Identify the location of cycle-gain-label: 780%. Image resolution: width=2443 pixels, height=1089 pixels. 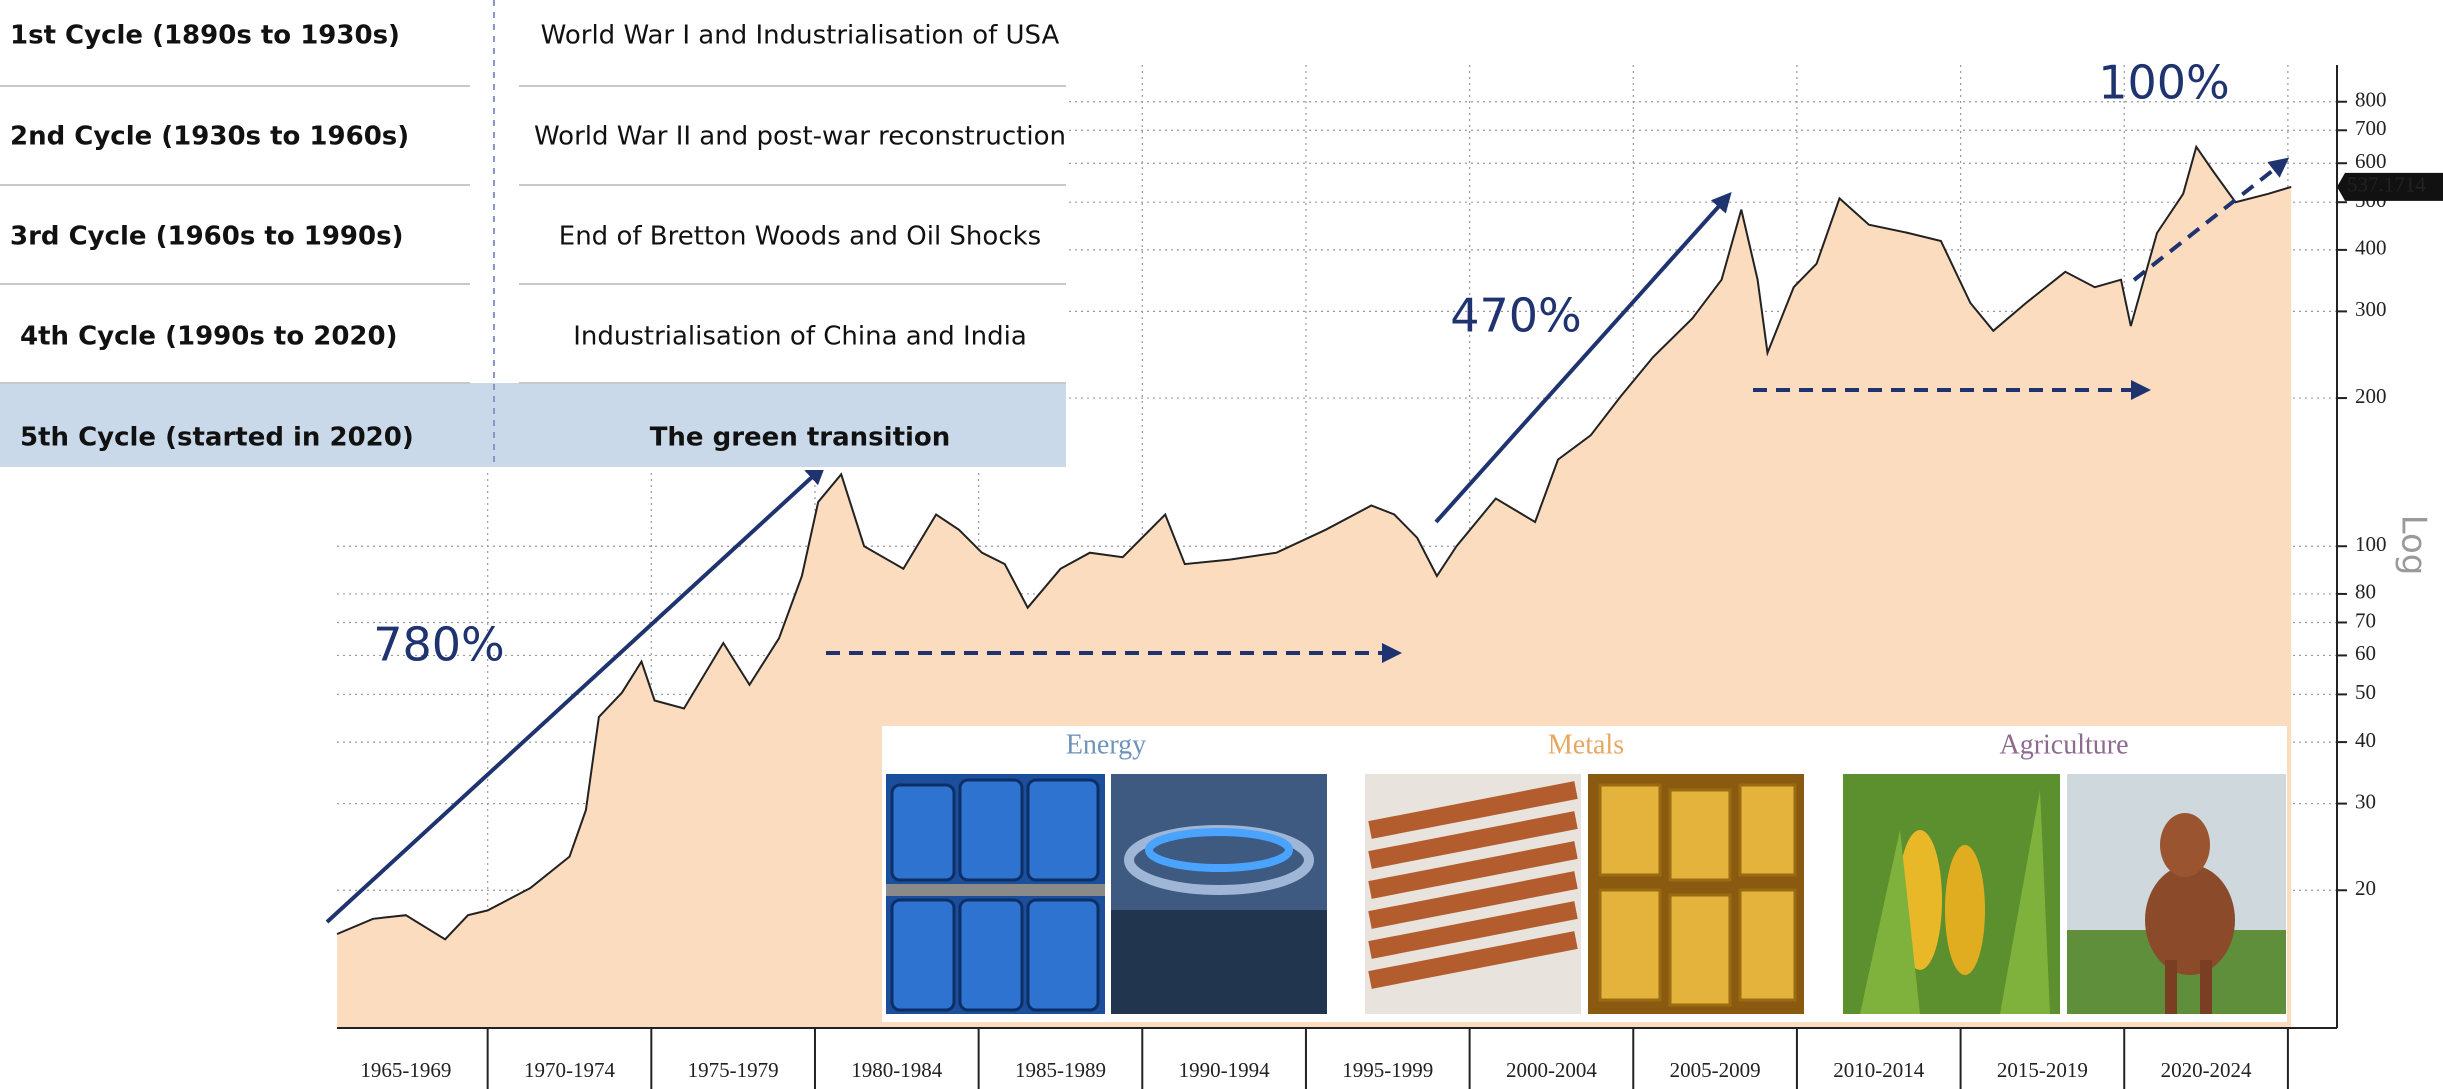
(439, 645).